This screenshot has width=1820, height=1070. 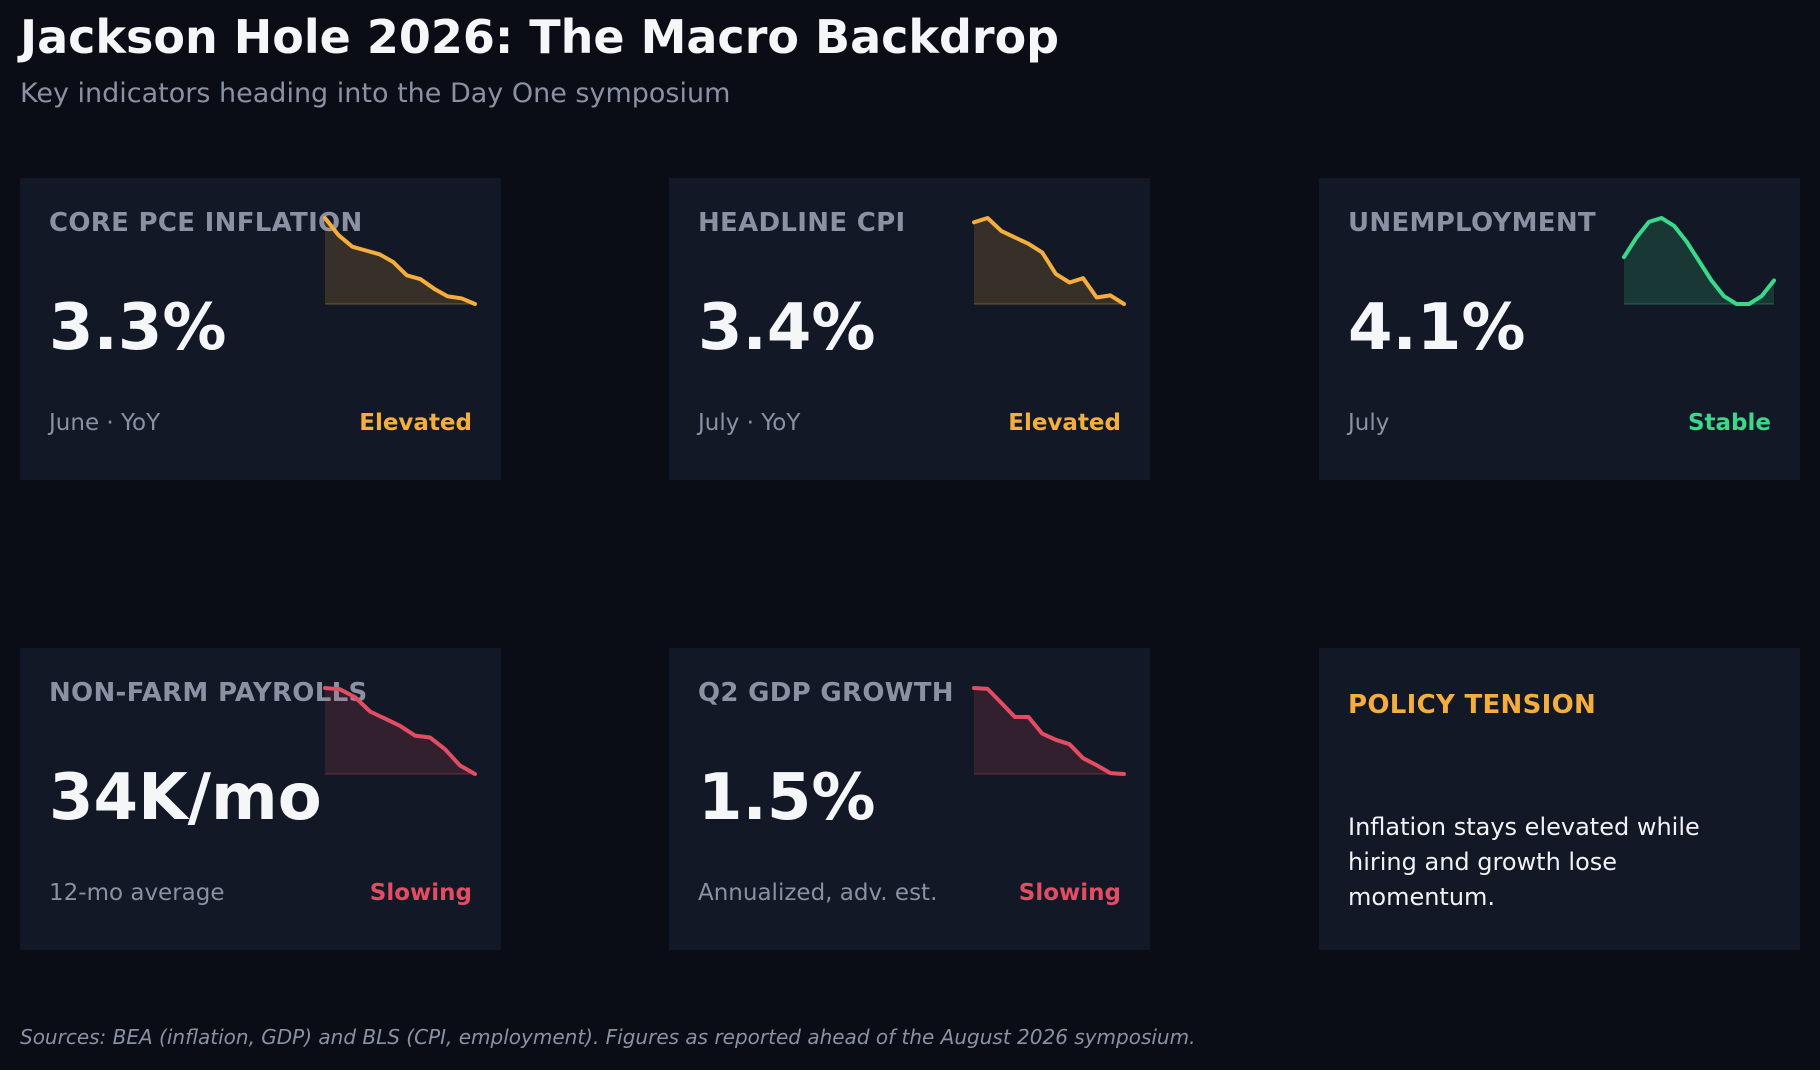 What do you see at coordinates (787, 328) in the screenshot?
I see `kpi-value: 3.4%` at bounding box center [787, 328].